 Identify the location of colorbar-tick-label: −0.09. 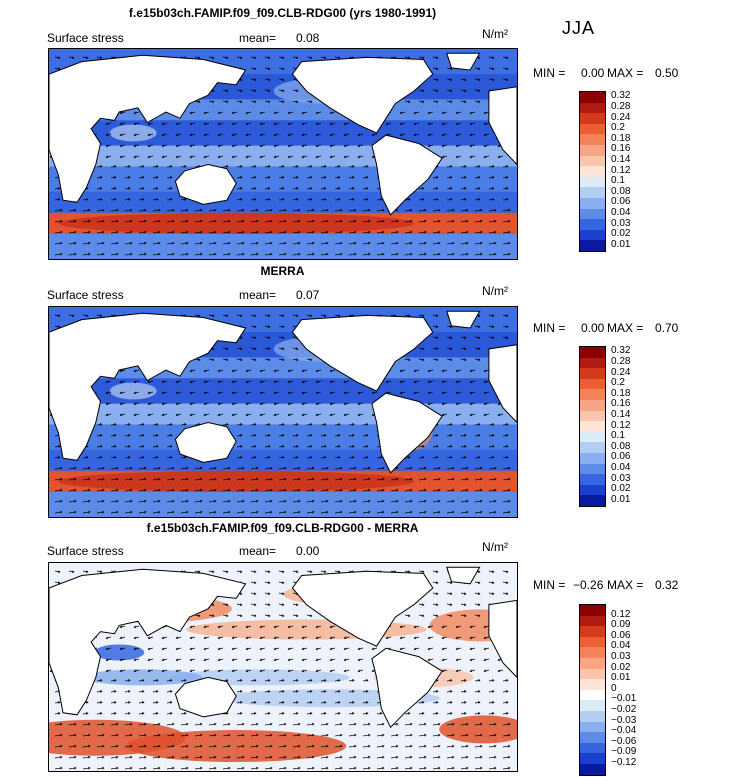
(624, 752).